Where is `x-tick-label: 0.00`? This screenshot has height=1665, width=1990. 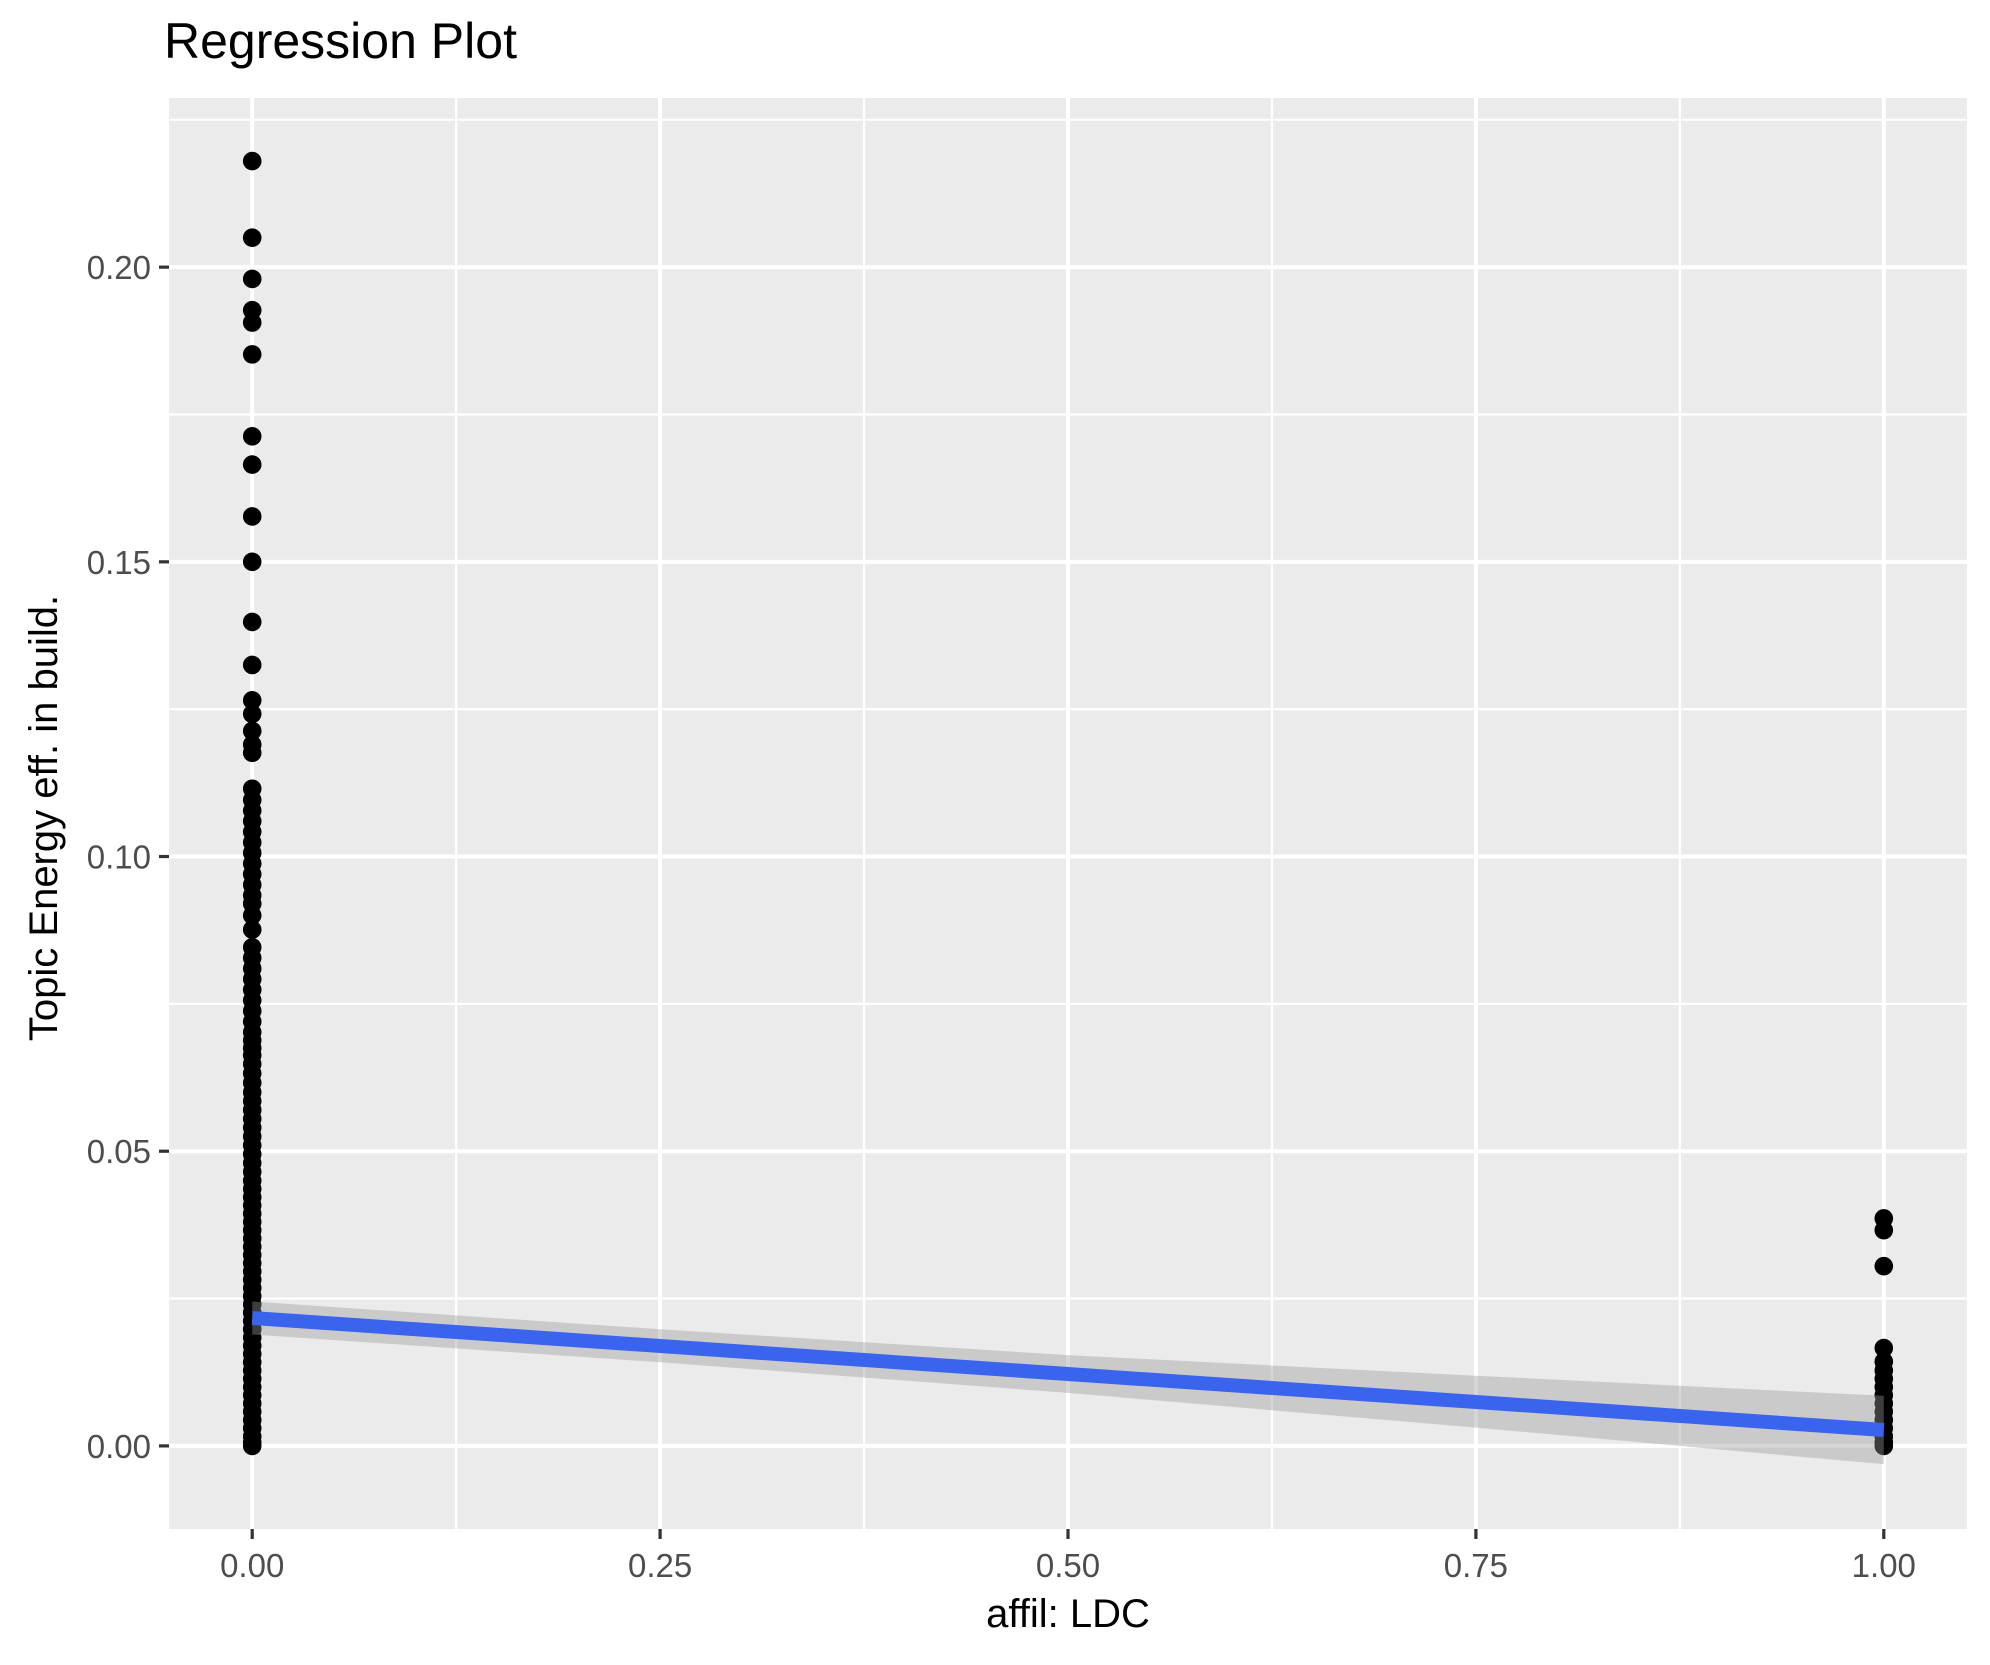
x-tick-label: 0.00 is located at coordinates (252, 1565).